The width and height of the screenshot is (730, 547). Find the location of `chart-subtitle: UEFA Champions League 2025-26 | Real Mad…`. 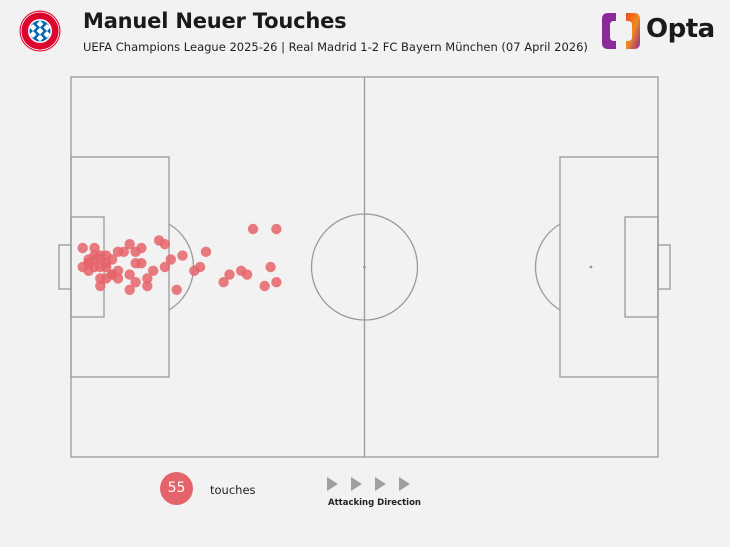

chart-subtitle: UEFA Champions League 2025-26 | Real Mad… is located at coordinates (335, 47).